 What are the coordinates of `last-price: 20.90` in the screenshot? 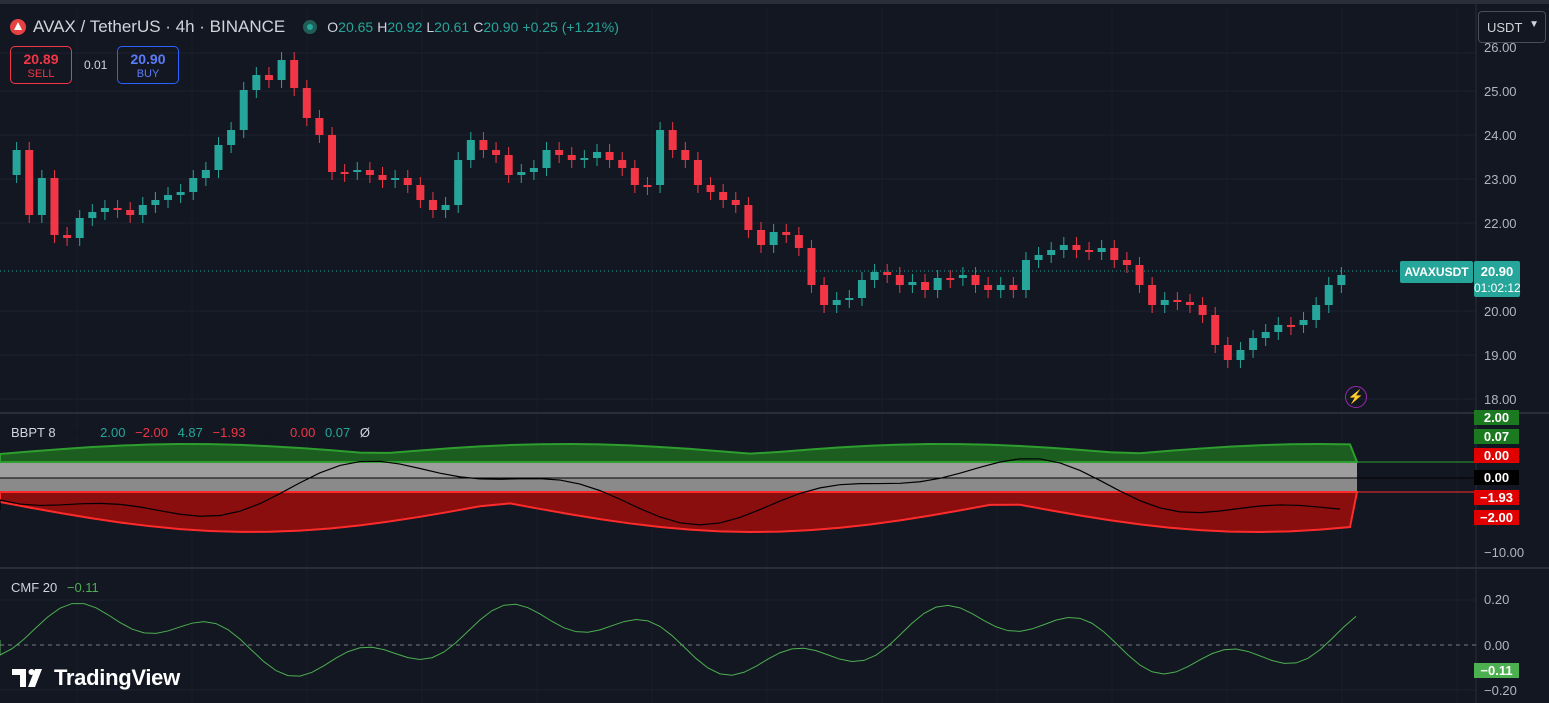 It's located at (1497, 271).